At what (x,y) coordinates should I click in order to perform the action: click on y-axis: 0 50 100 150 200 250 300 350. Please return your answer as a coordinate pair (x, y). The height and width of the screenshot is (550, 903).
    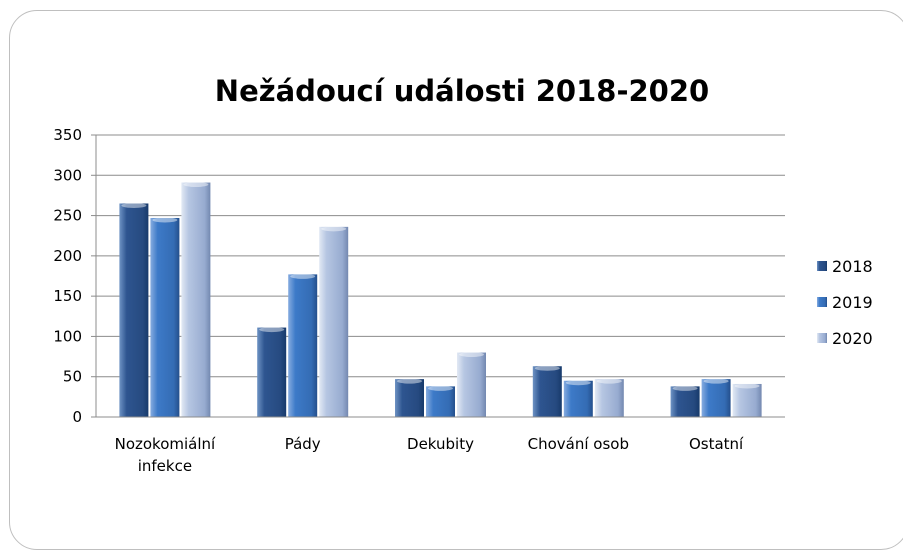
    Looking at the image, I should click on (75, 276).